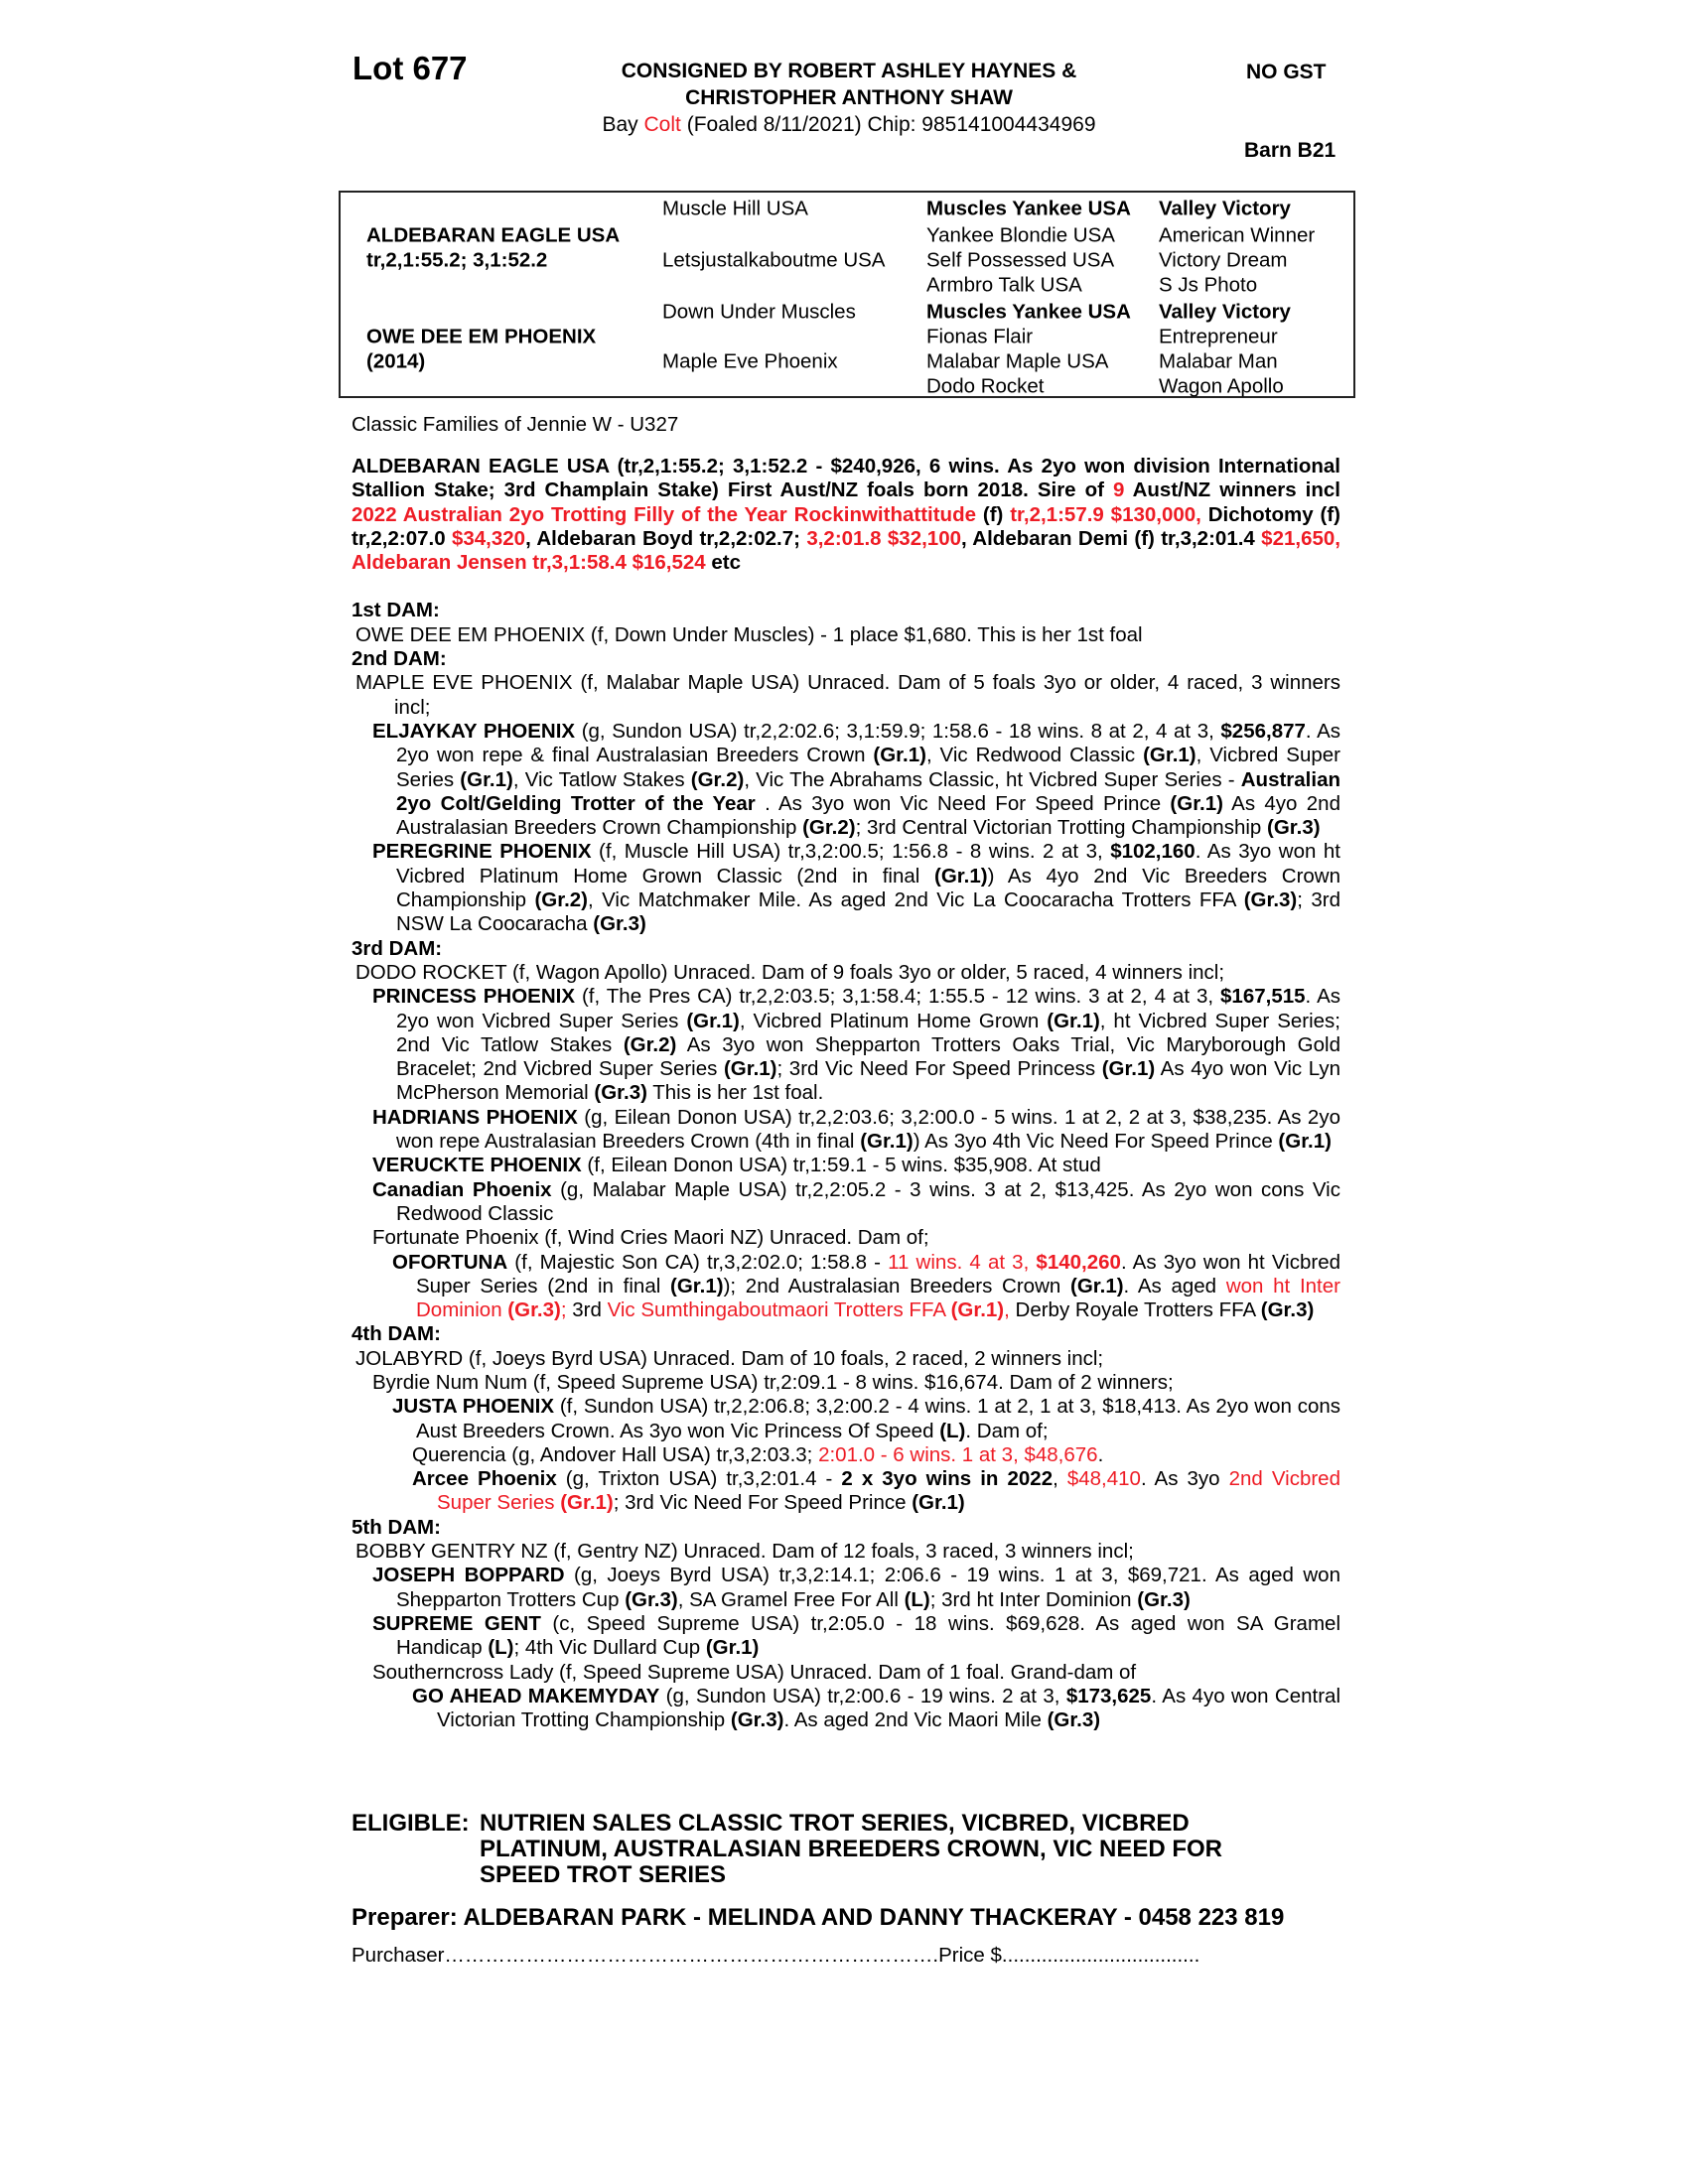  I want to click on text-segment: . As 2yo won Vicbred Super Series, so click(868, 1008).